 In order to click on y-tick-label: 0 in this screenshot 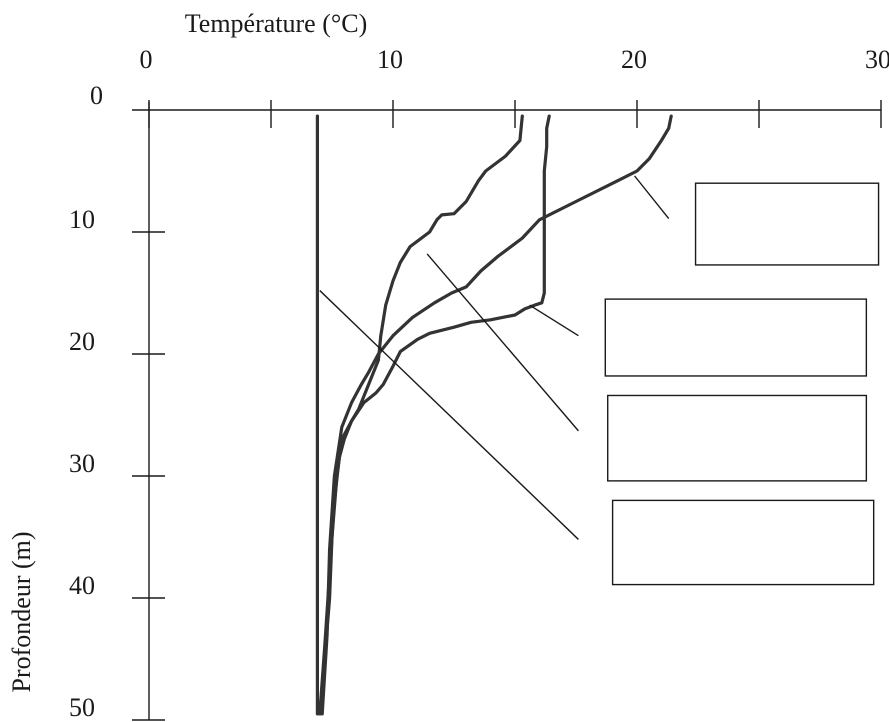, I will do `click(96, 95)`.